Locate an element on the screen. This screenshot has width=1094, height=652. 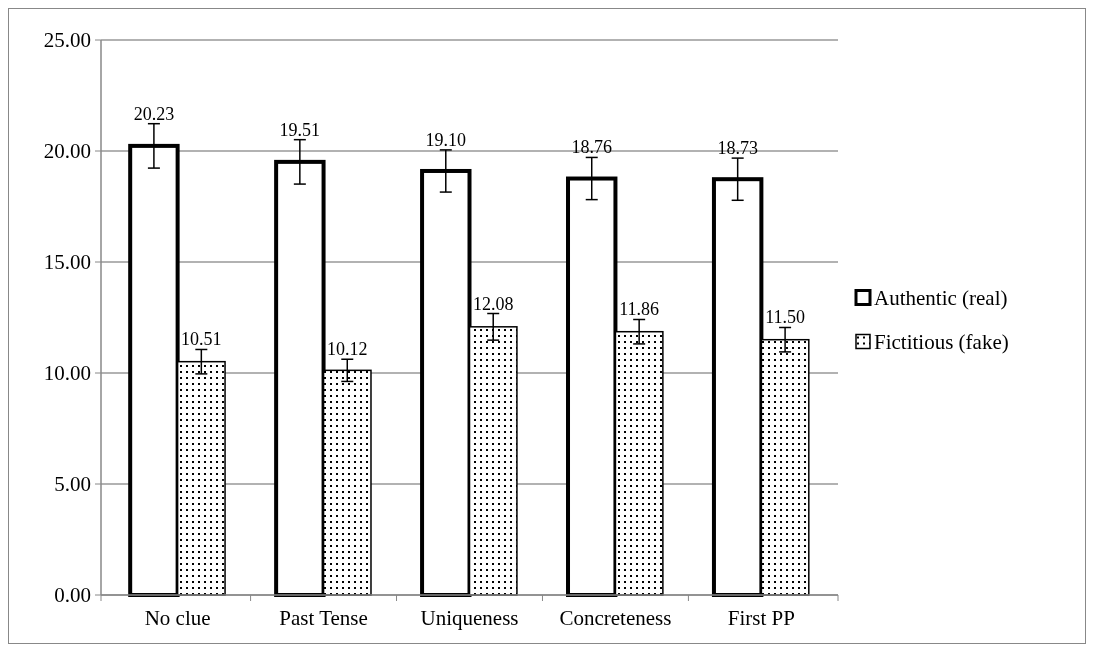
y-tick-label: 25.00 is located at coordinates (67, 40).